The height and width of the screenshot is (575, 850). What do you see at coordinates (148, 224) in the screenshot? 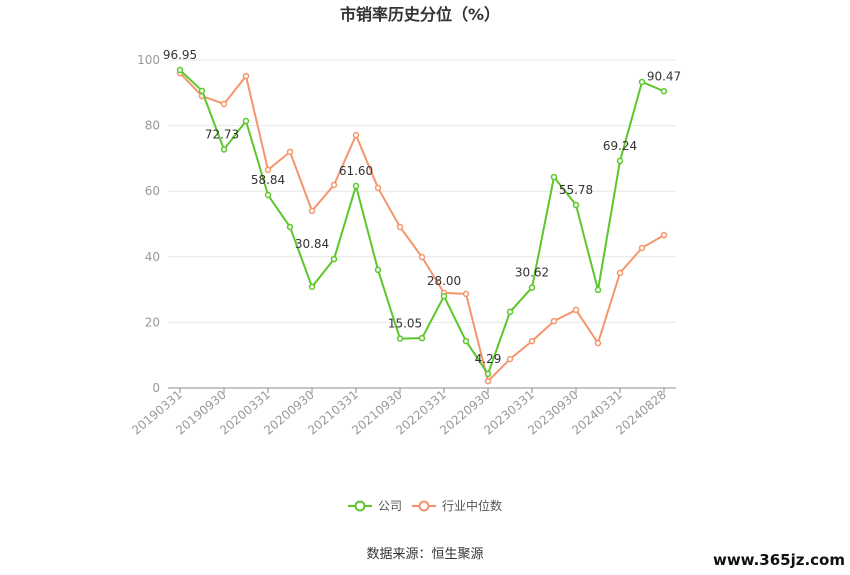
I see `y-axis: 0 20 40 60 80 100` at bounding box center [148, 224].